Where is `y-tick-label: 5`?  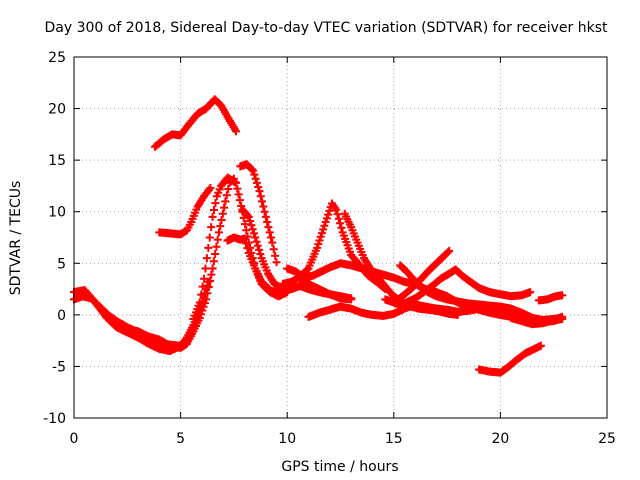
y-tick-label: 5 is located at coordinates (61, 264).